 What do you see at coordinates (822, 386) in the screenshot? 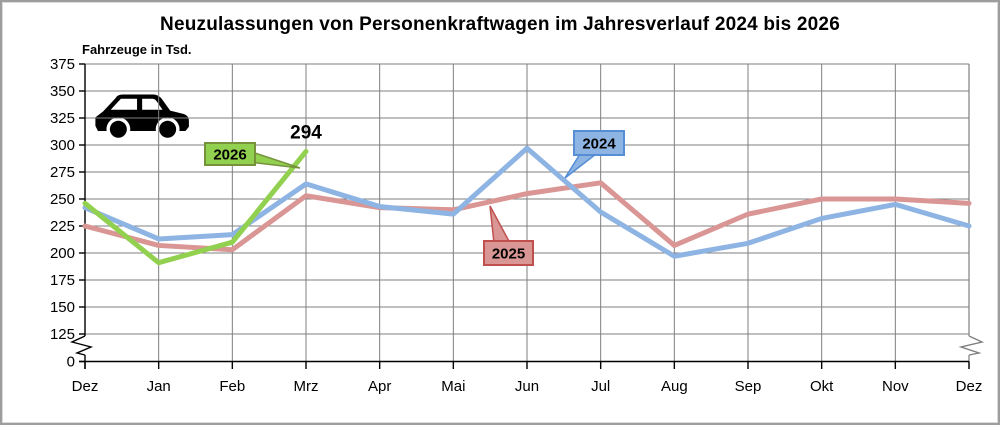
I see `x-tick-label: Okt` at bounding box center [822, 386].